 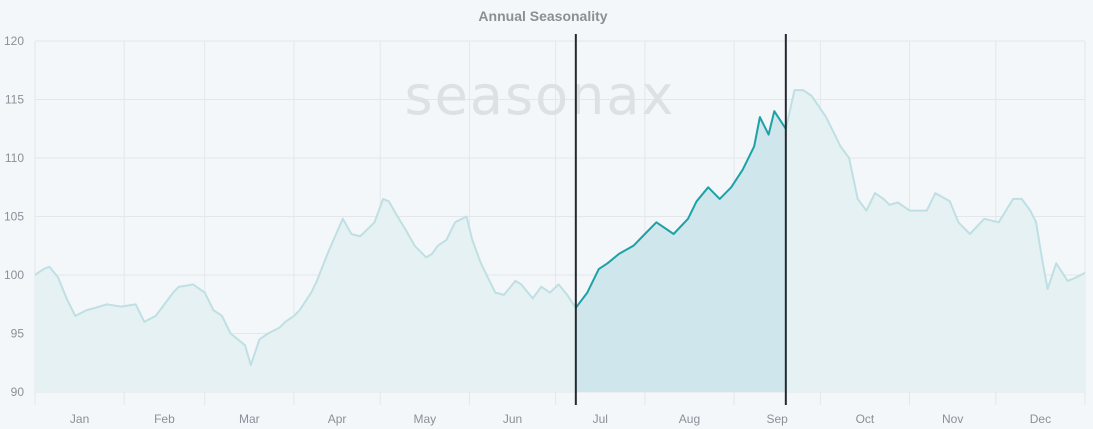 What do you see at coordinates (14, 41) in the screenshot?
I see `y-tick-label: 120` at bounding box center [14, 41].